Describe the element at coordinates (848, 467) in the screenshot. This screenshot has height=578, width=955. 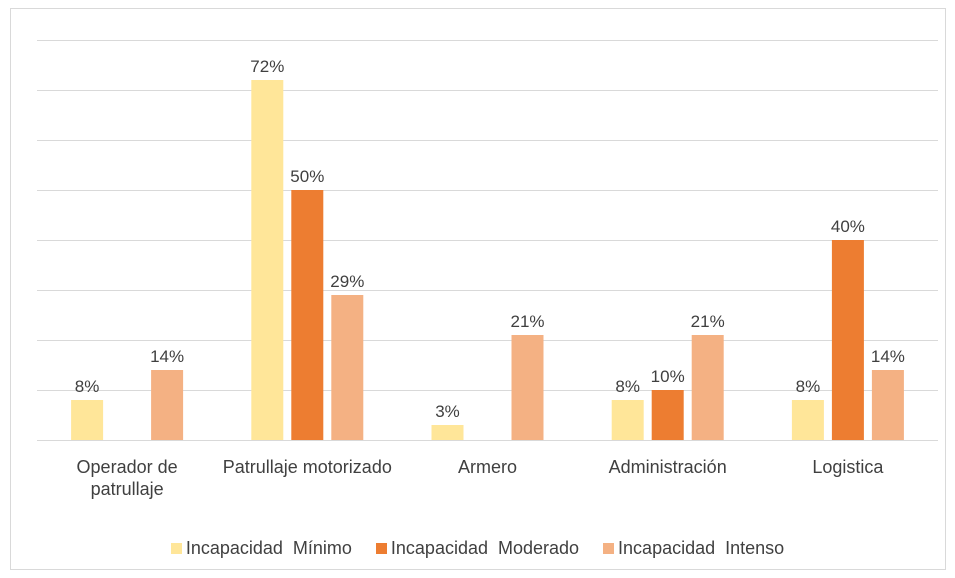
I see `x-tick-label: Logistica` at that location.